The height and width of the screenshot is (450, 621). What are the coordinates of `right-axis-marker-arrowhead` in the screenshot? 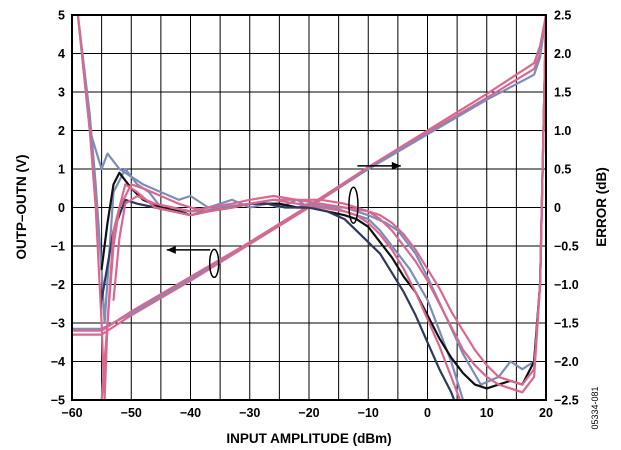 It's located at (396, 165).